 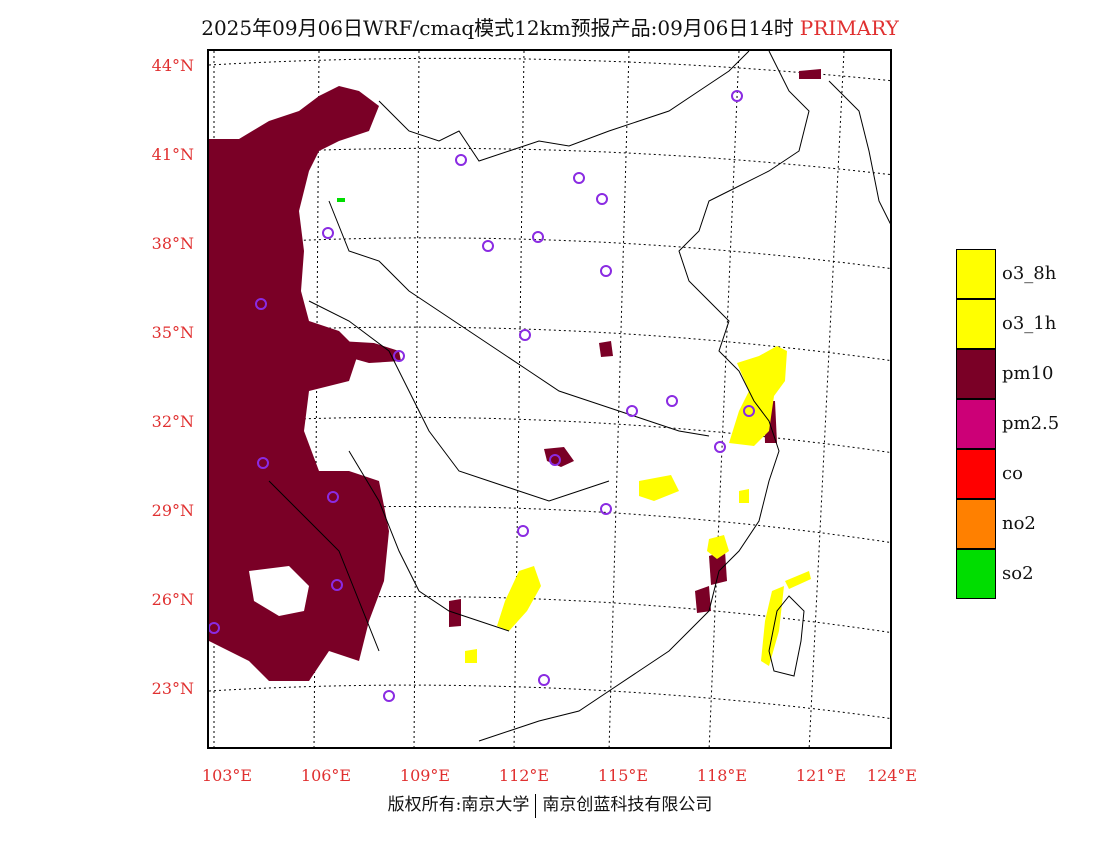 I want to click on lon-label-121: 121°E, so click(x=821, y=775).